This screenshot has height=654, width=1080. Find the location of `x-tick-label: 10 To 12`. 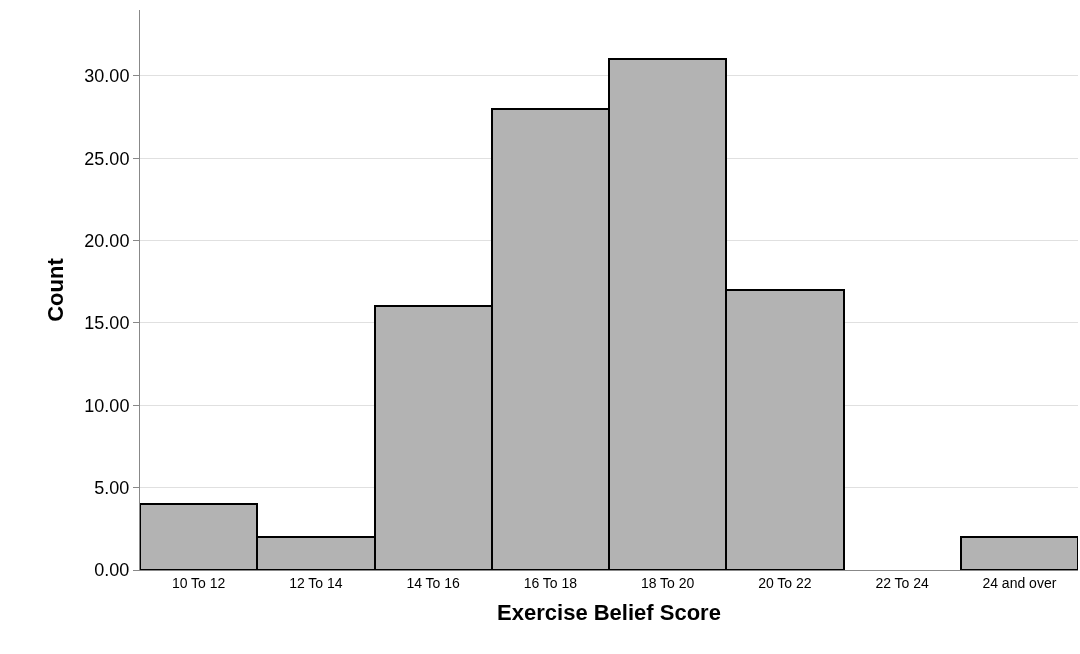

x-tick-label: 10 To 12 is located at coordinates (198, 582).